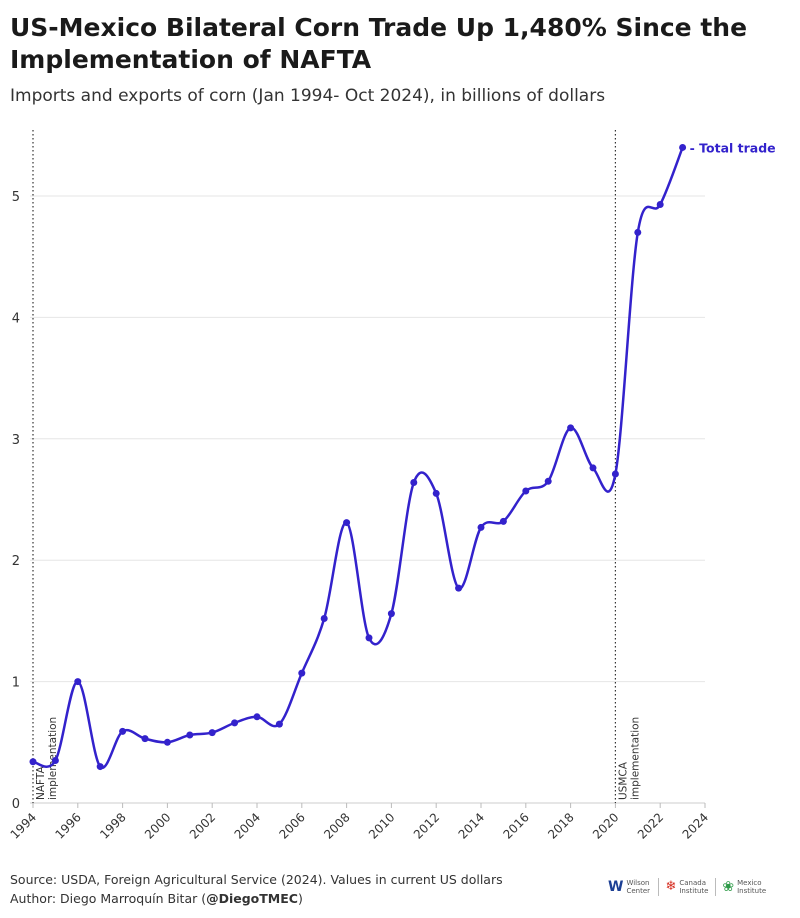  I want to click on x-tick-label: 1998, so click(112, 825).